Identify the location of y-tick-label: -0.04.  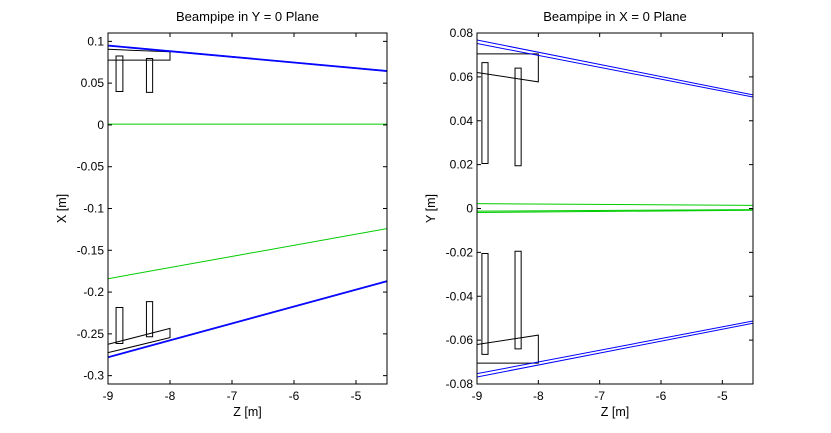
(460, 296).